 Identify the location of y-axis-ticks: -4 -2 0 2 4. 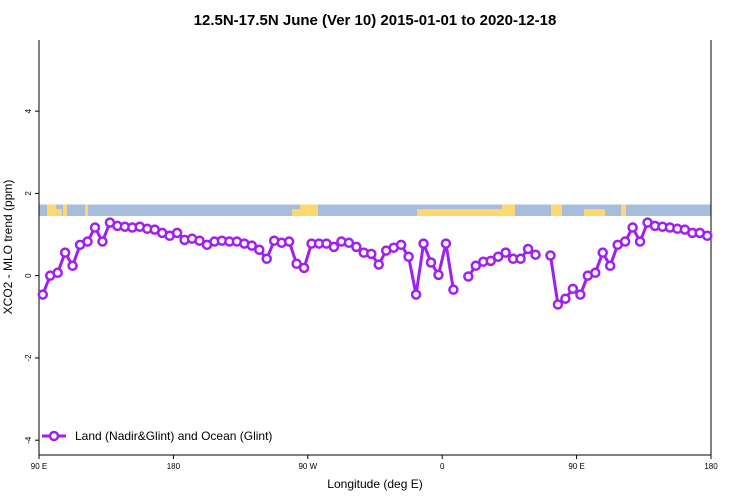
(31, 276).